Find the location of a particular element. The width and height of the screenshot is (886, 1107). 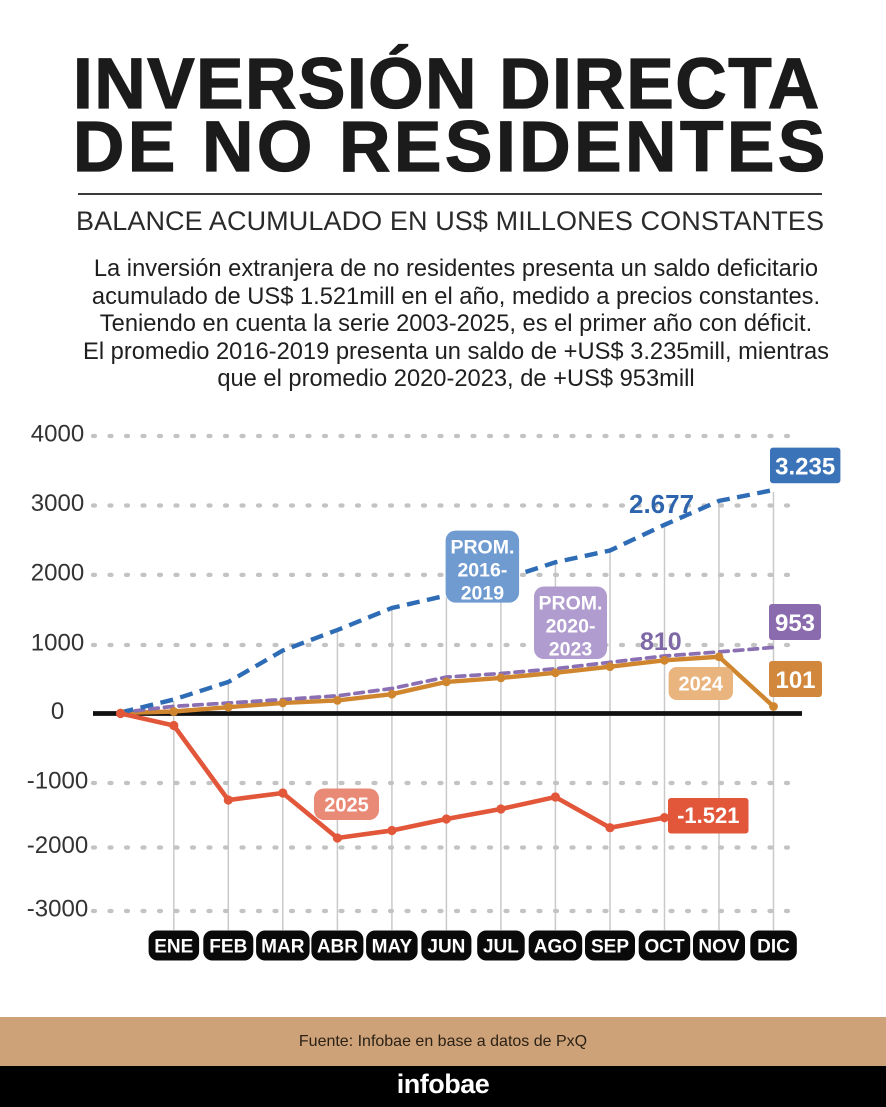

svg-text: 2020- is located at coordinates (571, 627).